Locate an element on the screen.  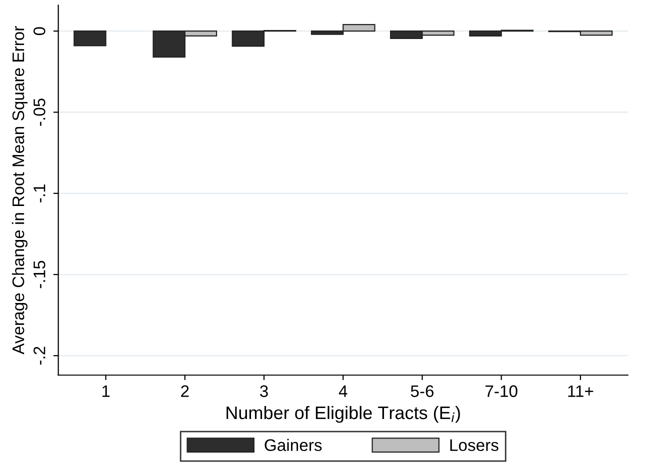
x-tick-label: 7-10 is located at coordinates (502, 391).